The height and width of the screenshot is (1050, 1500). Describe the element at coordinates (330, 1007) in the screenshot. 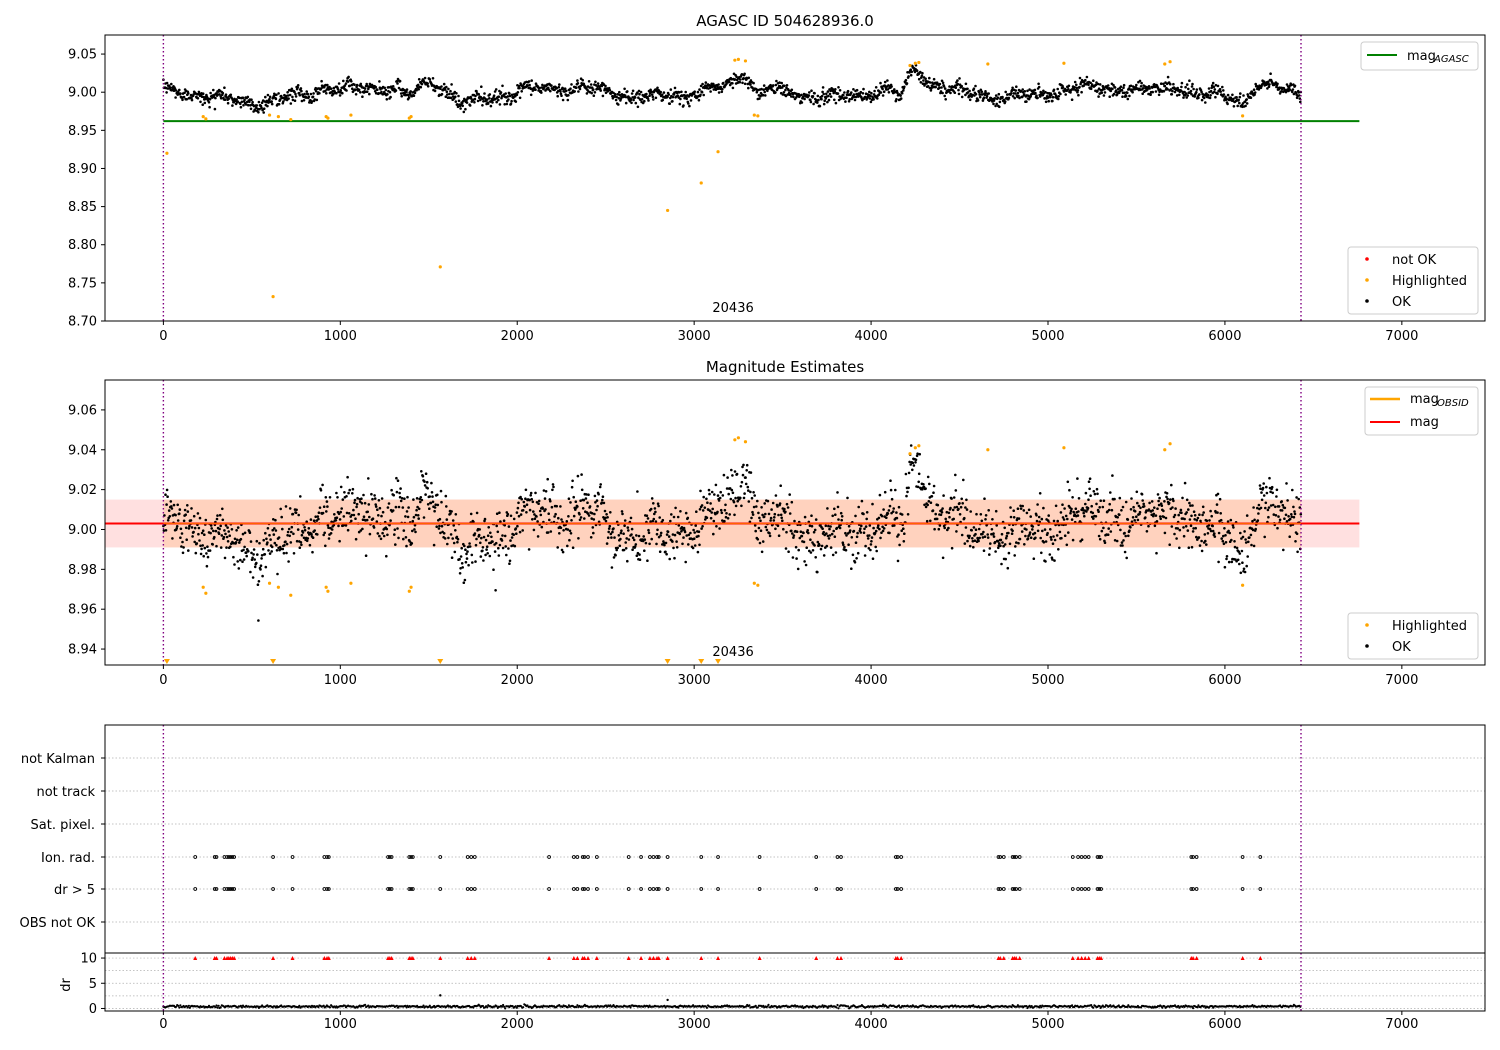

I see `dr-point` at that location.